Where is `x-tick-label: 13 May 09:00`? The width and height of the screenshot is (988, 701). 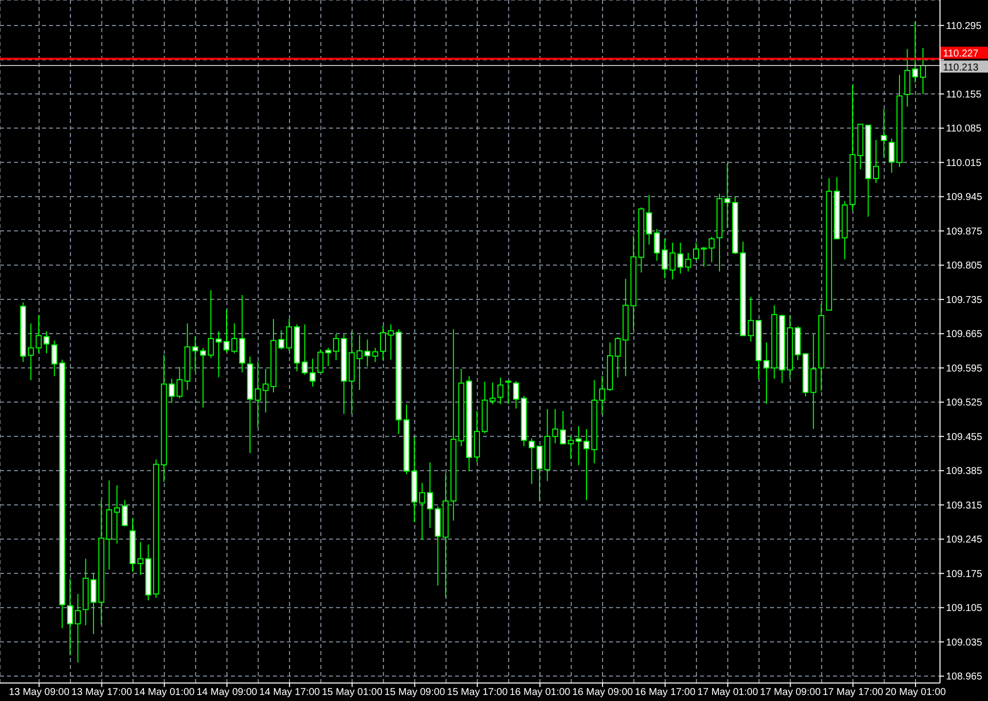 x-tick-label: 13 May 09:00 is located at coordinates (39, 692).